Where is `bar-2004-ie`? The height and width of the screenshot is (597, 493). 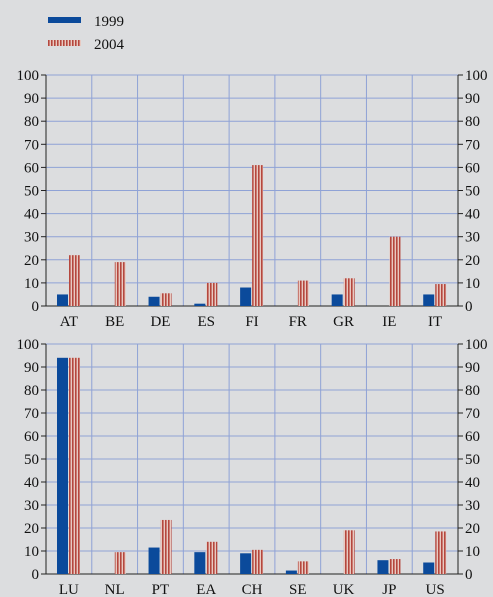 bar-2004-ie is located at coordinates (395, 271).